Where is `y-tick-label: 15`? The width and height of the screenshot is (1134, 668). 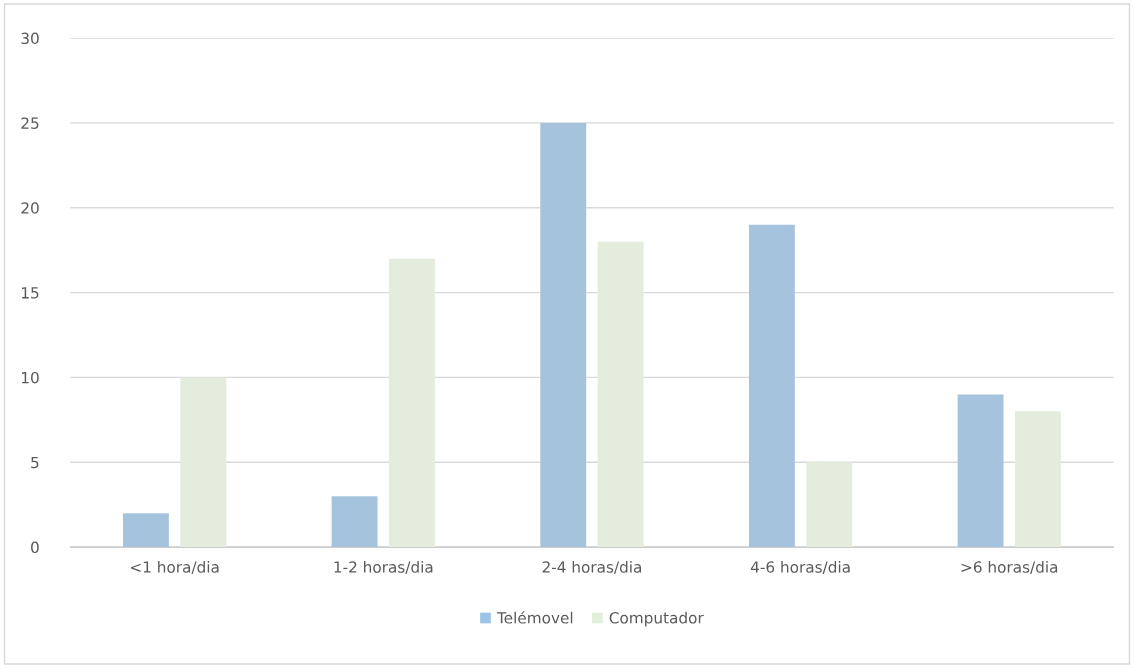 y-tick-label: 15 is located at coordinates (30, 293).